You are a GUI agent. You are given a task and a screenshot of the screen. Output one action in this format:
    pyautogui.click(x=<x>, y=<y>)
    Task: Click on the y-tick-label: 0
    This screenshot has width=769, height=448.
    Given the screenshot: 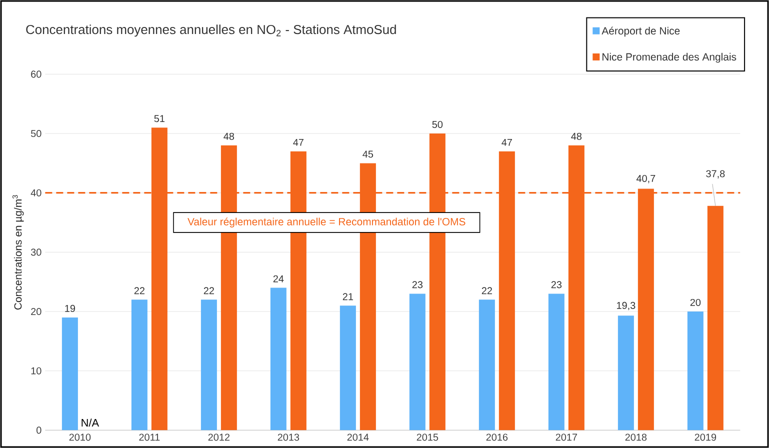 What is the action you would take?
    pyautogui.click(x=39, y=430)
    